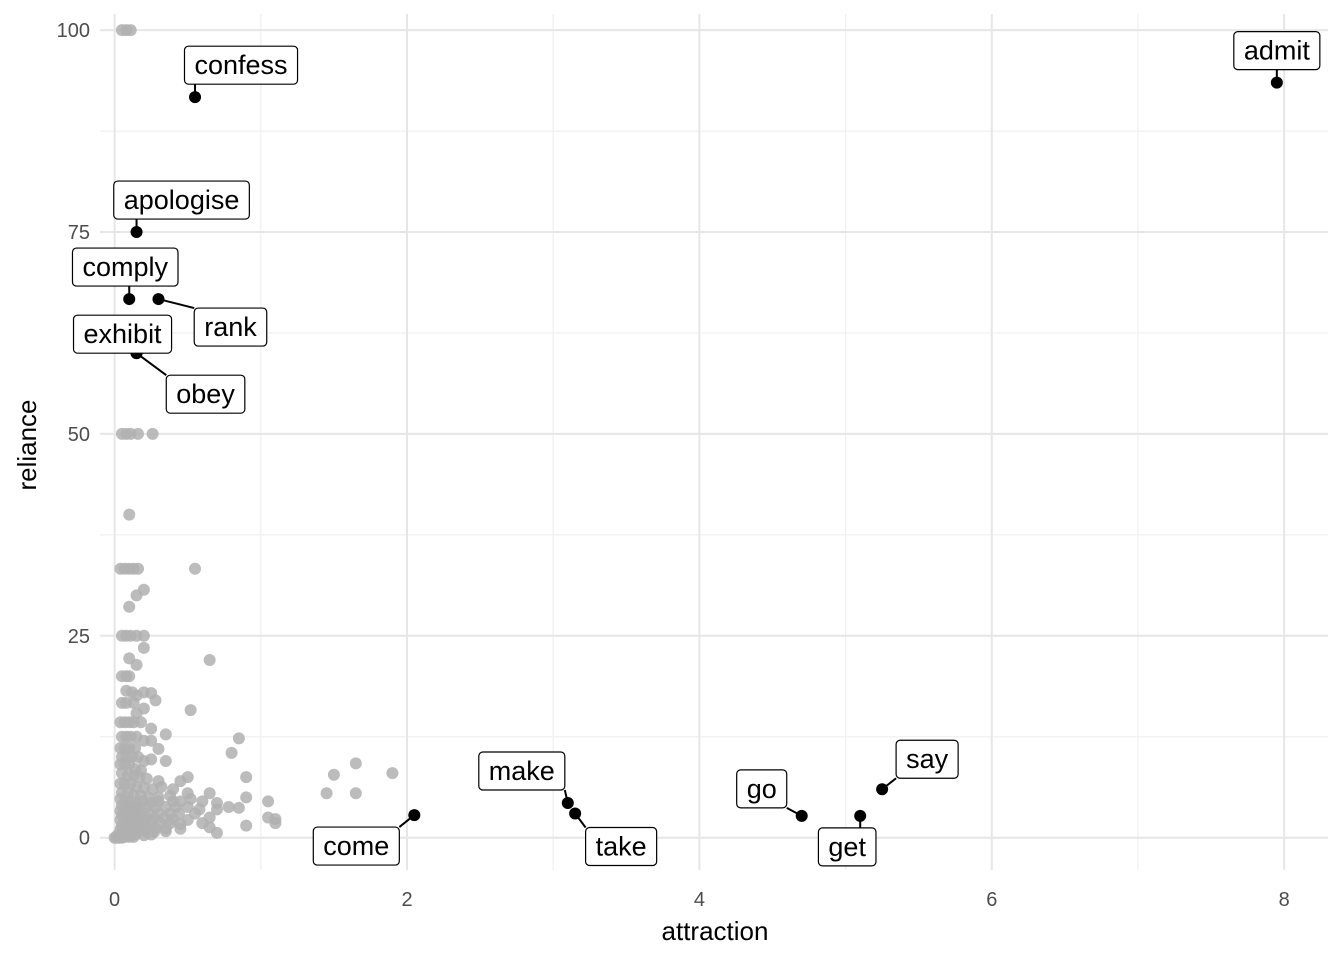 The width and height of the screenshot is (1344, 960). Describe the element at coordinates (567, 802) in the screenshot. I see `point-make` at that location.